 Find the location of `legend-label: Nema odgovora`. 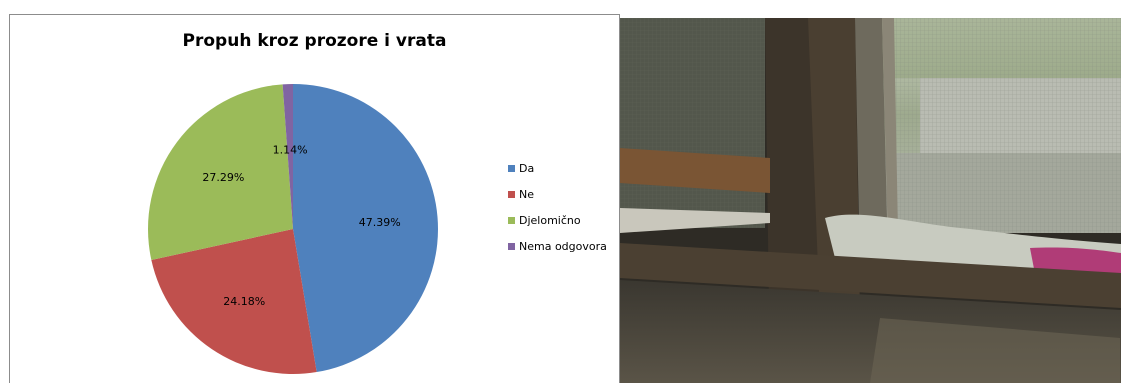

legend-label: Nema odgovora is located at coordinates (563, 246).